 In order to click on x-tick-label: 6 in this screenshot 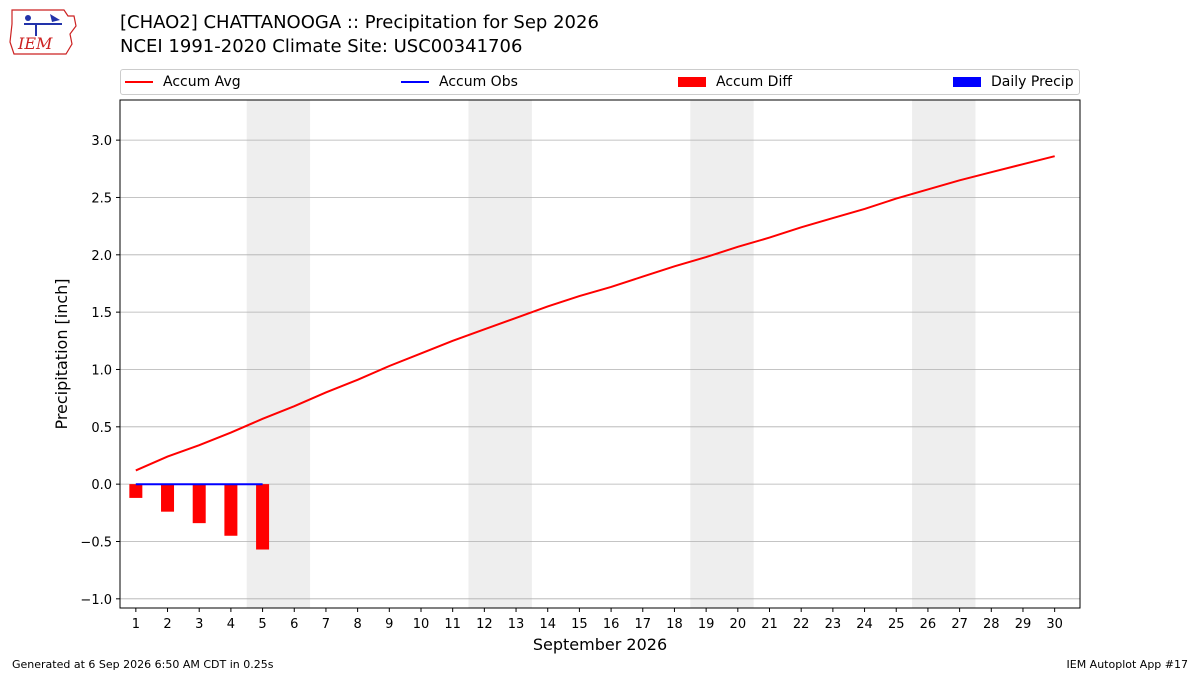, I will do `click(294, 624)`.